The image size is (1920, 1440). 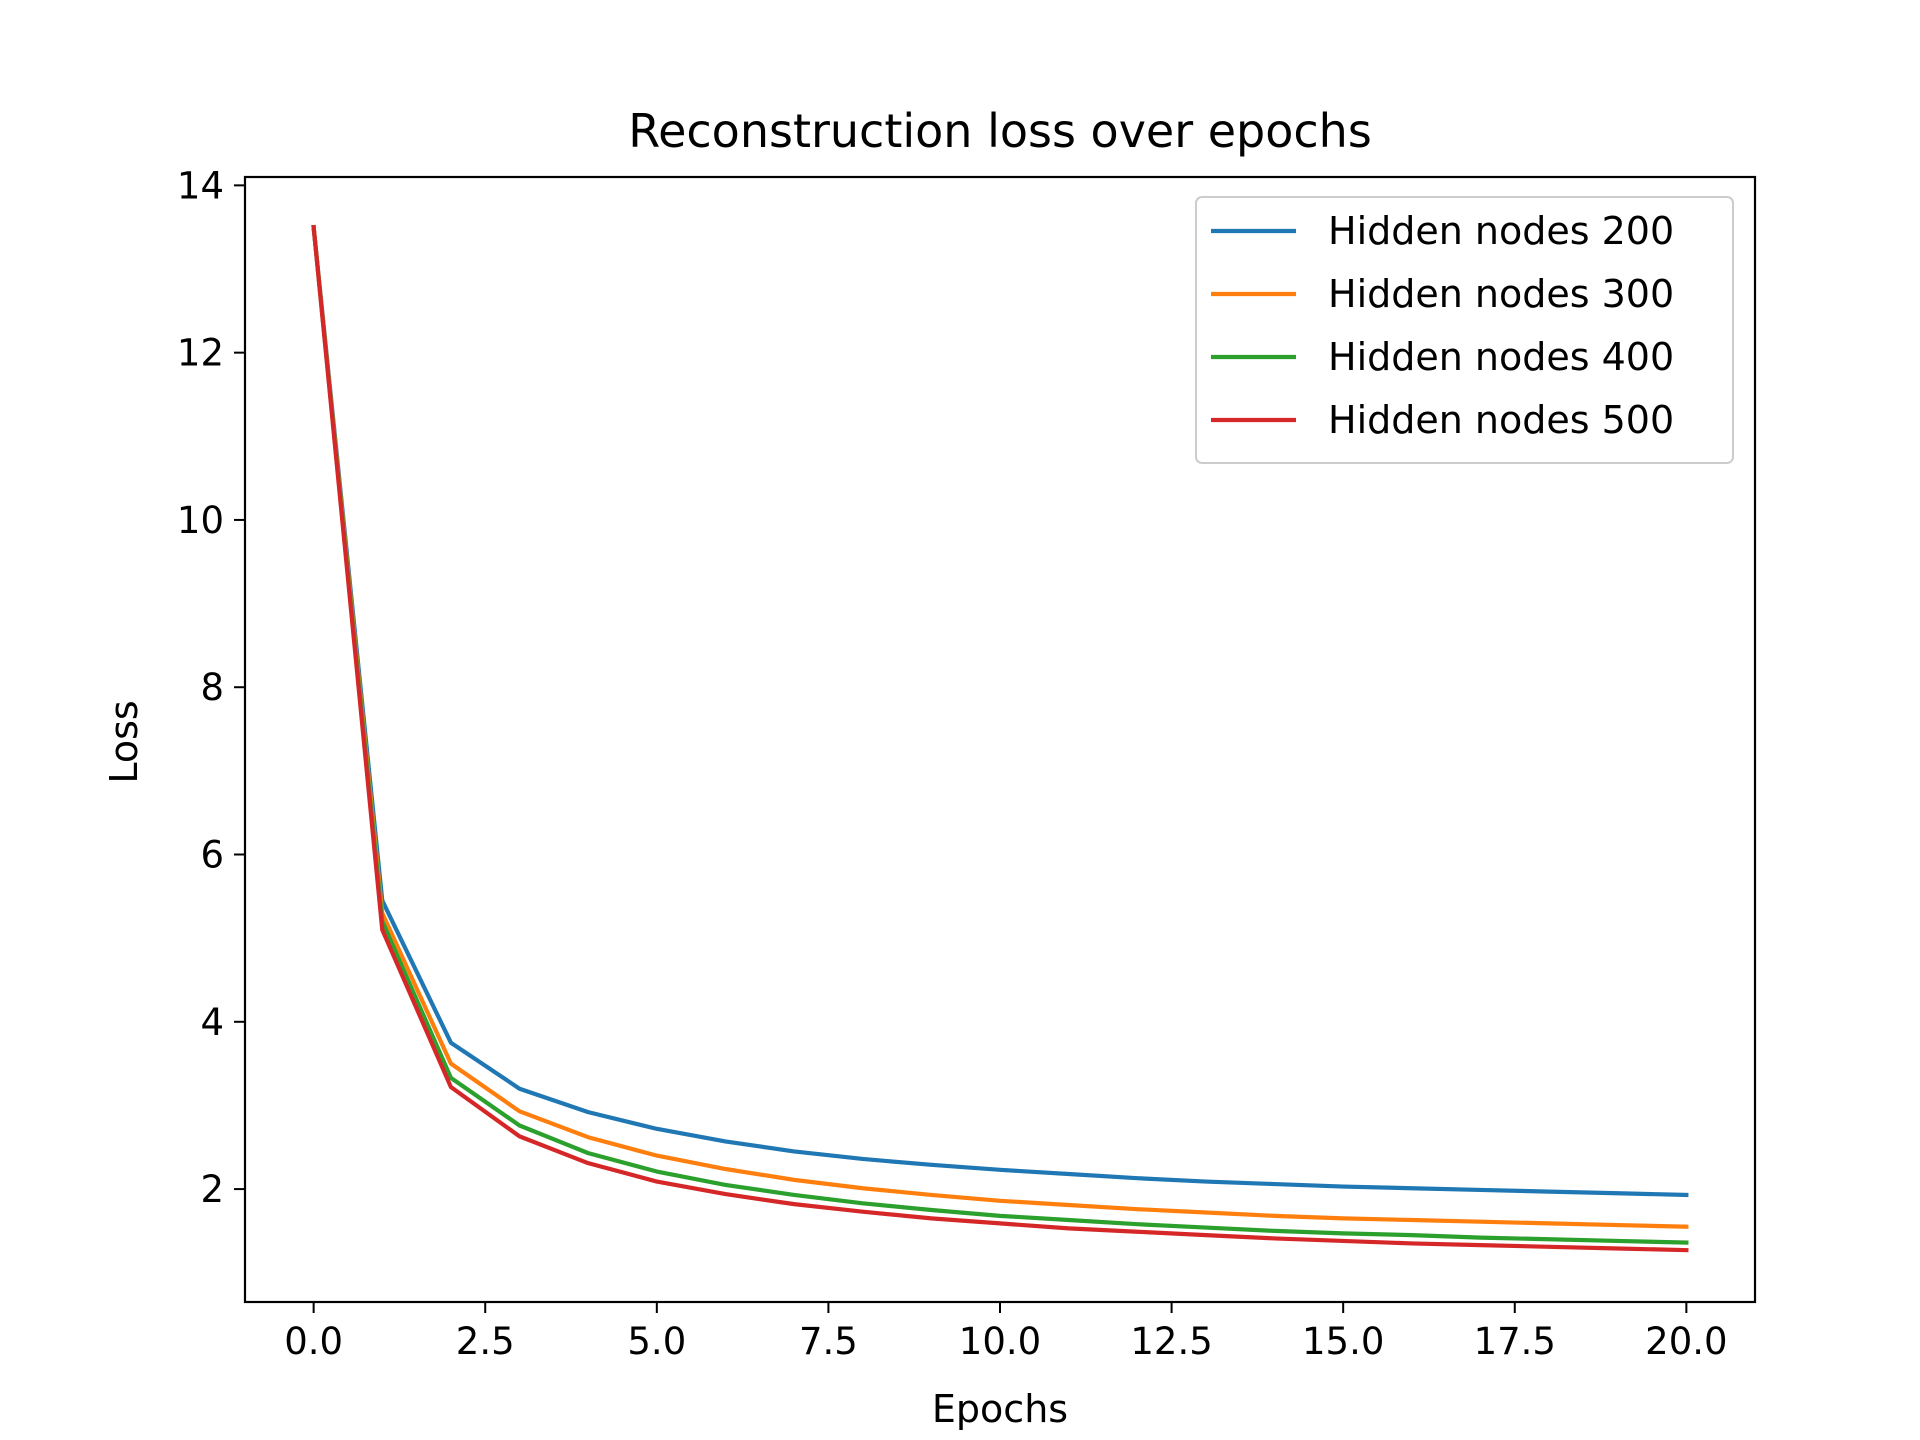 What do you see at coordinates (1000, 1341) in the screenshot?
I see `x-tick-label: 10.0` at bounding box center [1000, 1341].